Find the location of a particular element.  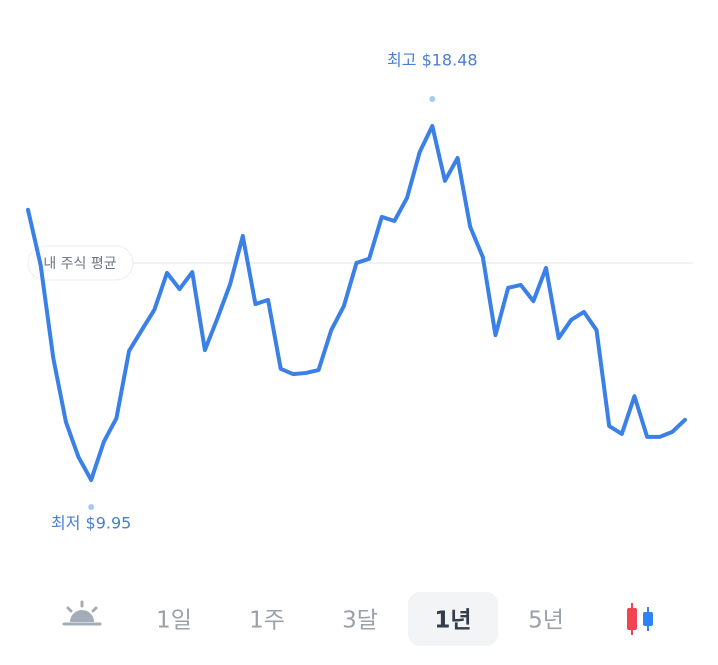

average-label: 내 주식 평균 is located at coordinates (79, 264).